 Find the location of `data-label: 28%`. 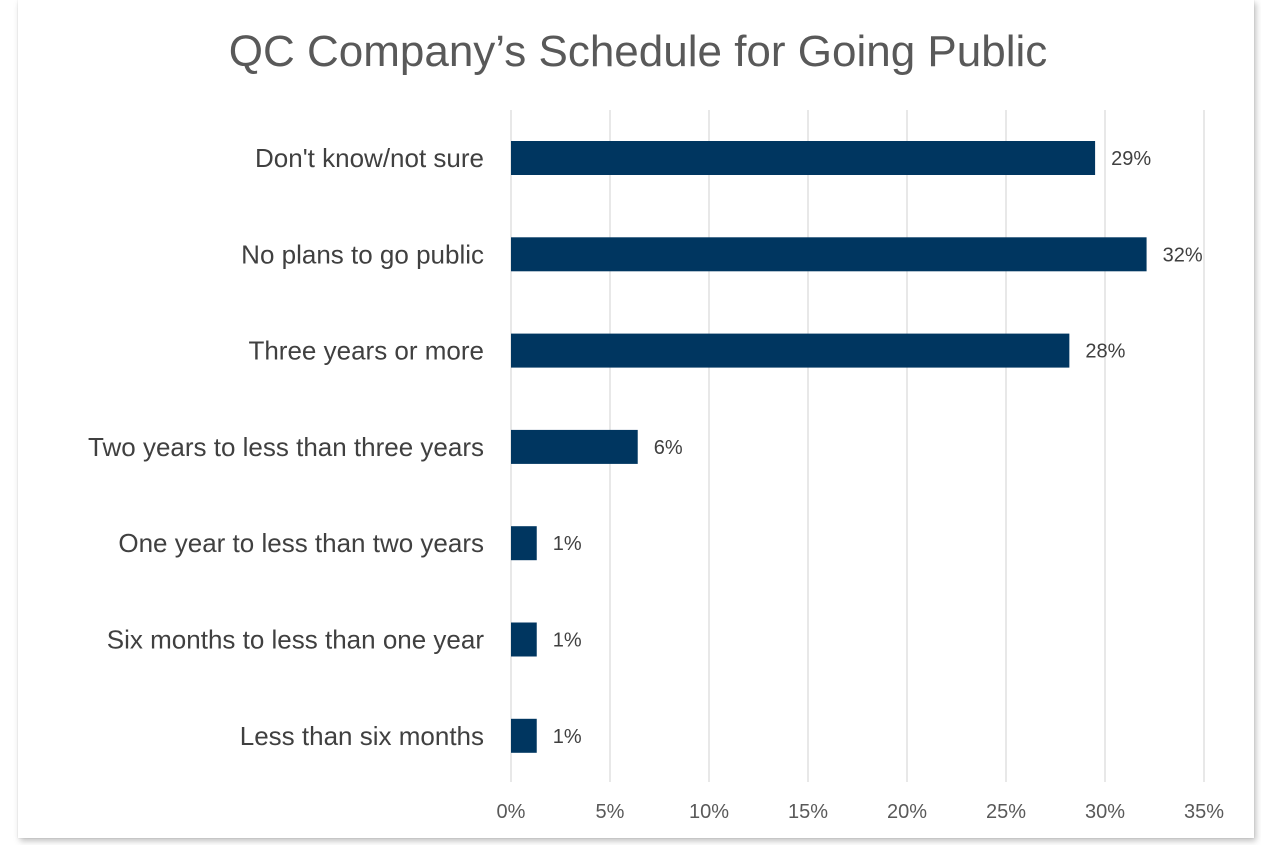

data-label: 28% is located at coordinates (1105, 352).